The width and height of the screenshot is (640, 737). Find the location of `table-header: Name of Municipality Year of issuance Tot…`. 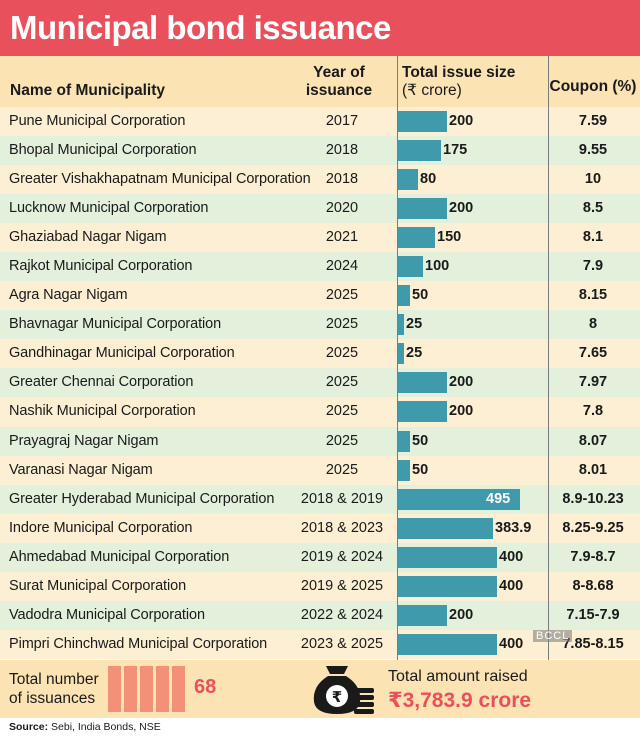

table-header: Name of Municipality Year of issuance Tot… is located at coordinates (320, 81).